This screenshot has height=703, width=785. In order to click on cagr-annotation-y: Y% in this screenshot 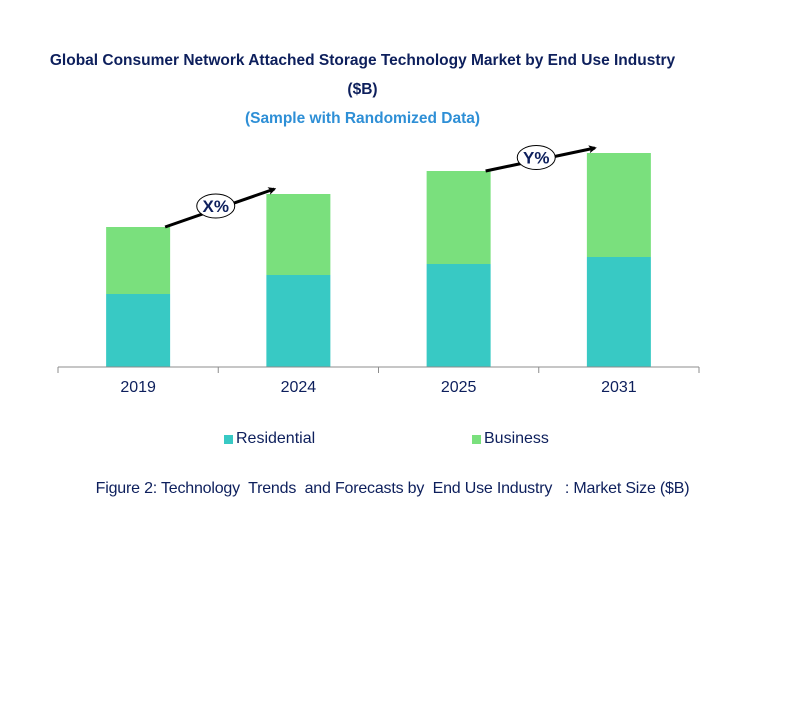, I will do `click(541, 159)`.